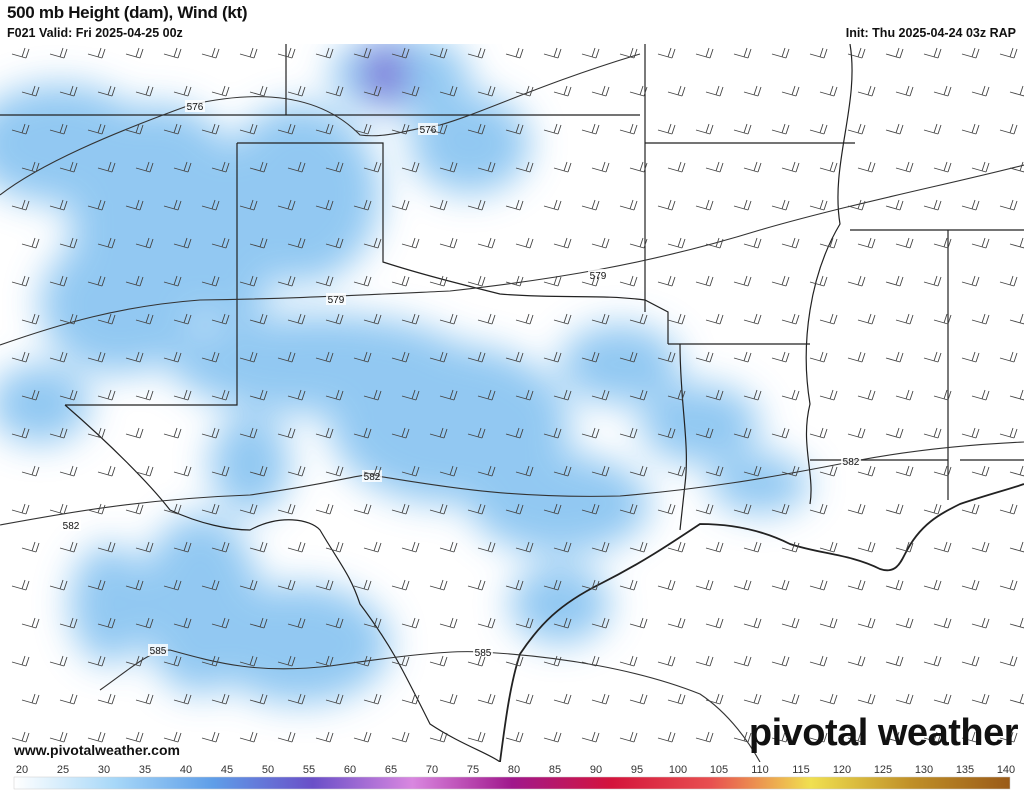 The width and height of the screenshot is (1024, 791). Describe the element at coordinates (336, 300) in the screenshot. I see `contour-label: 579` at that location.